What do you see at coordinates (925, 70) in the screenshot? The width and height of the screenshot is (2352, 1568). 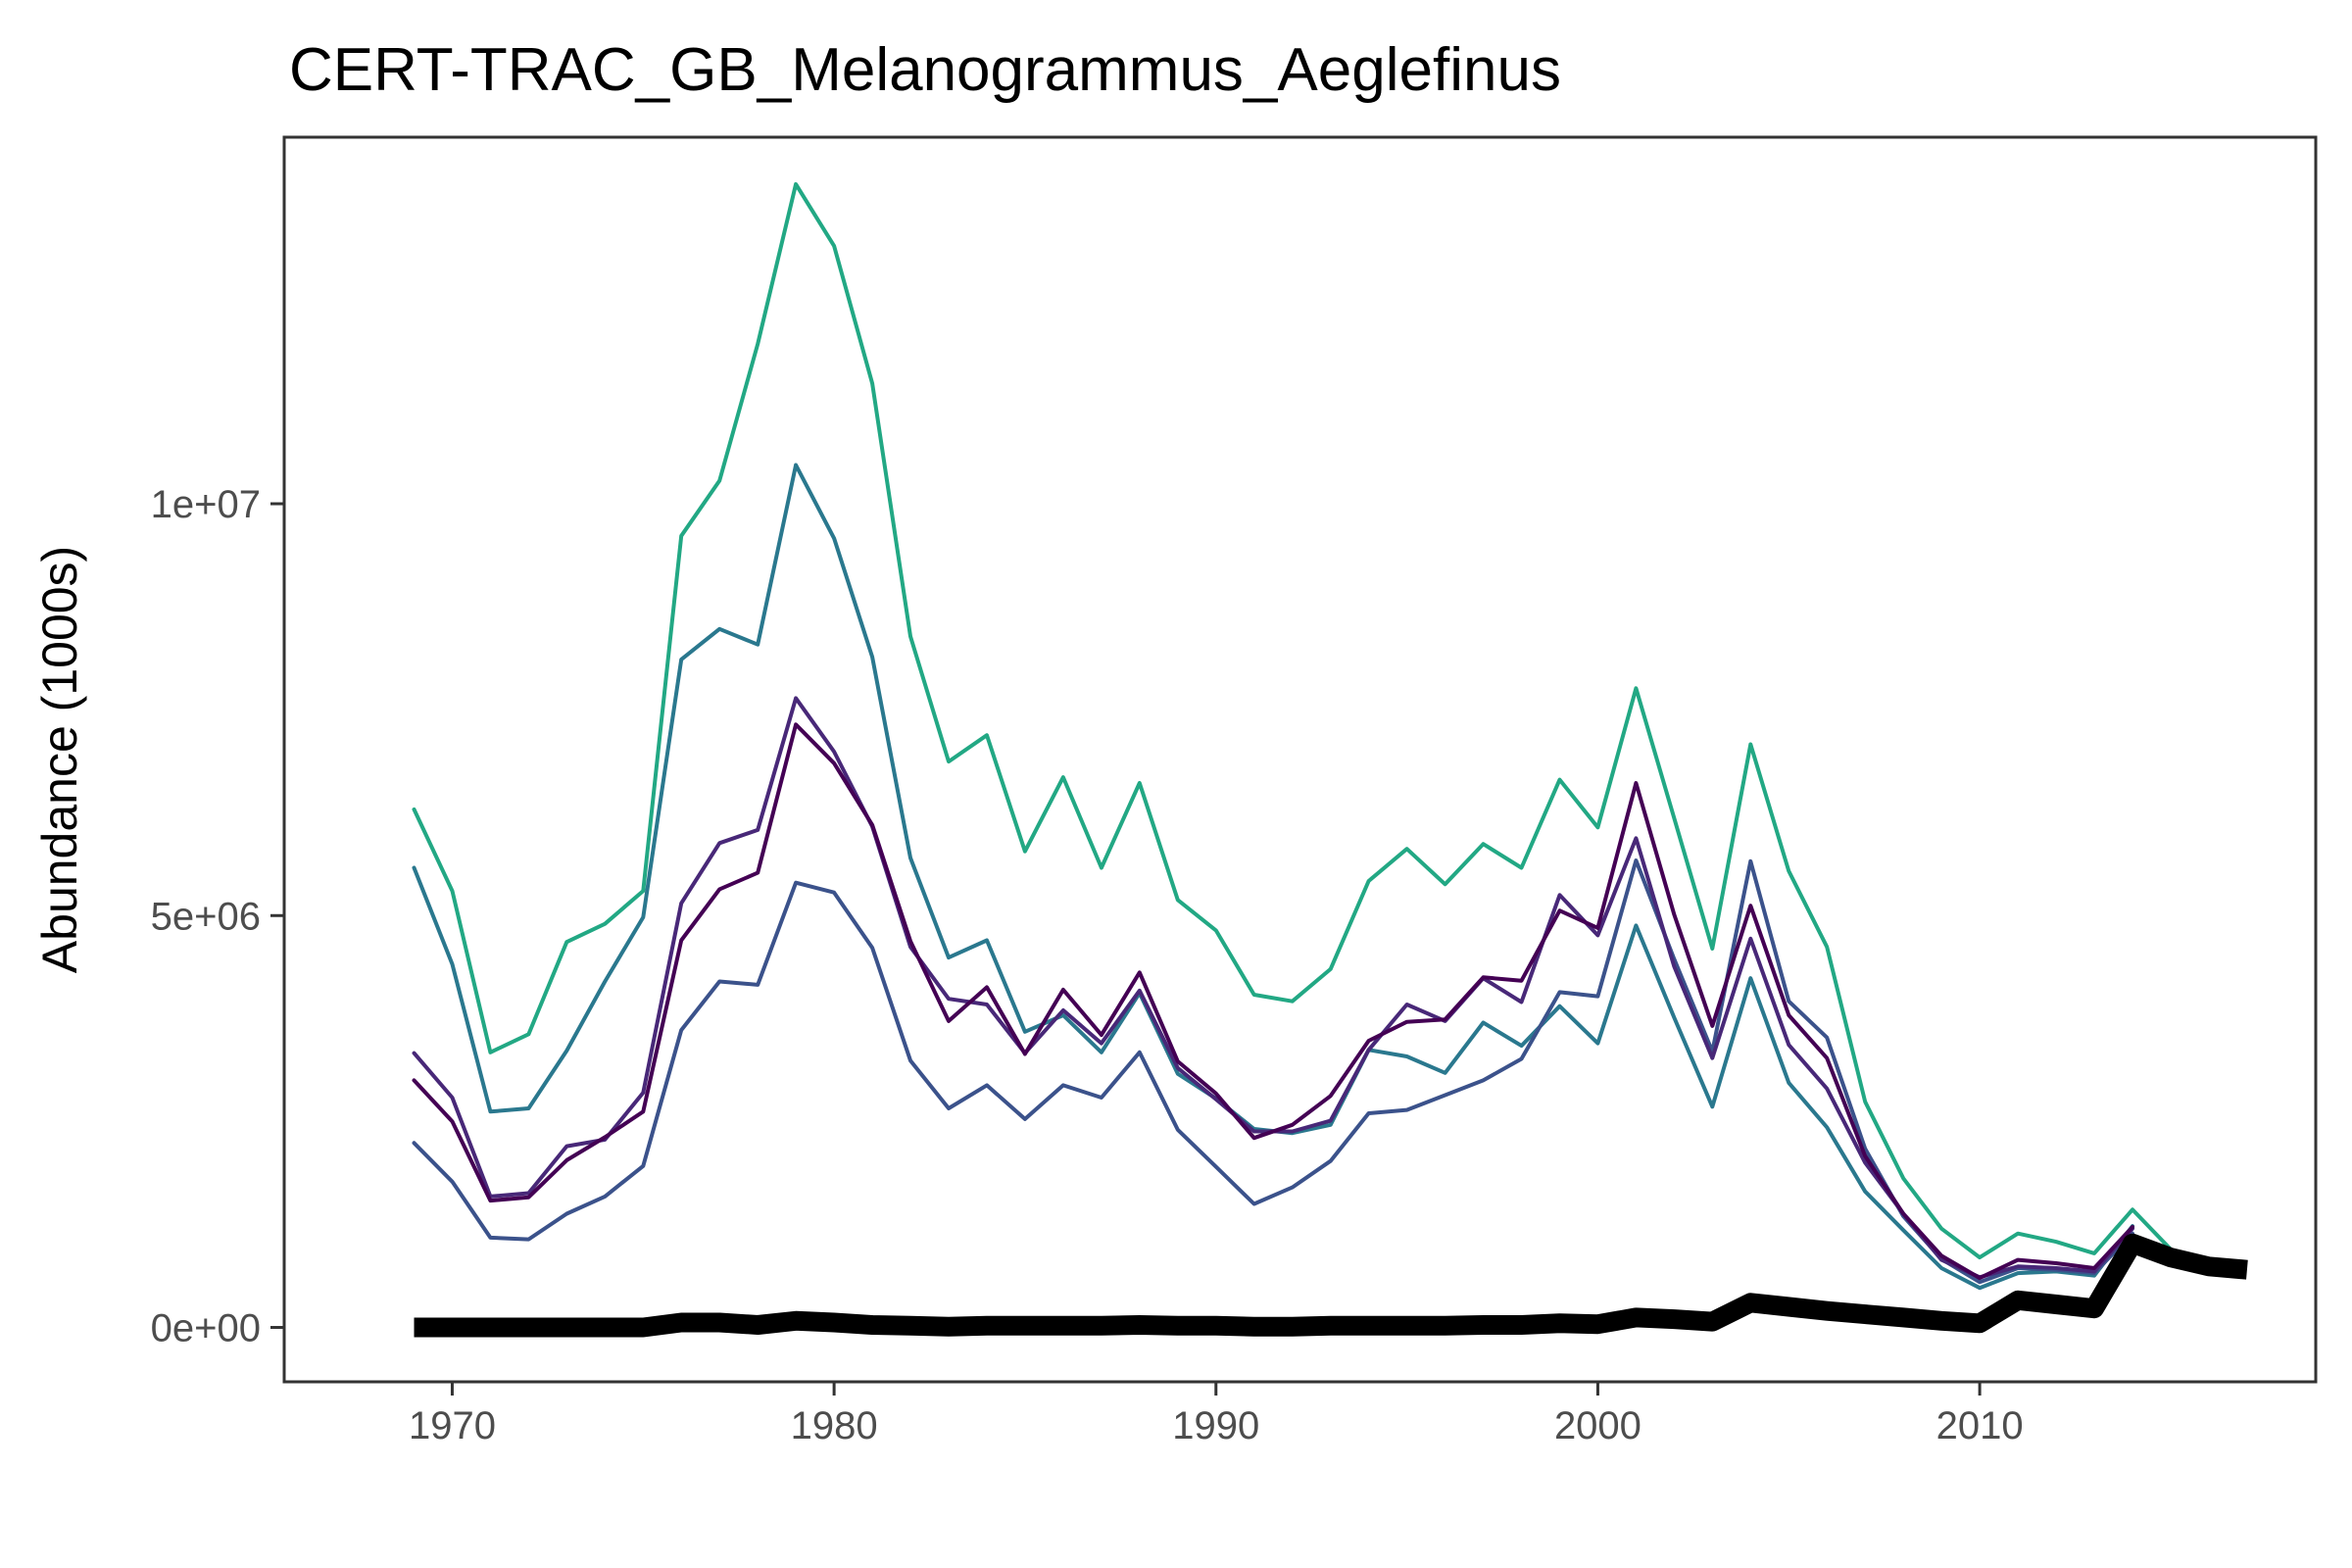 I see `chart-title: CERT-TRAC_GB_Melanogrammus_Aeglefinus` at bounding box center [925, 70].